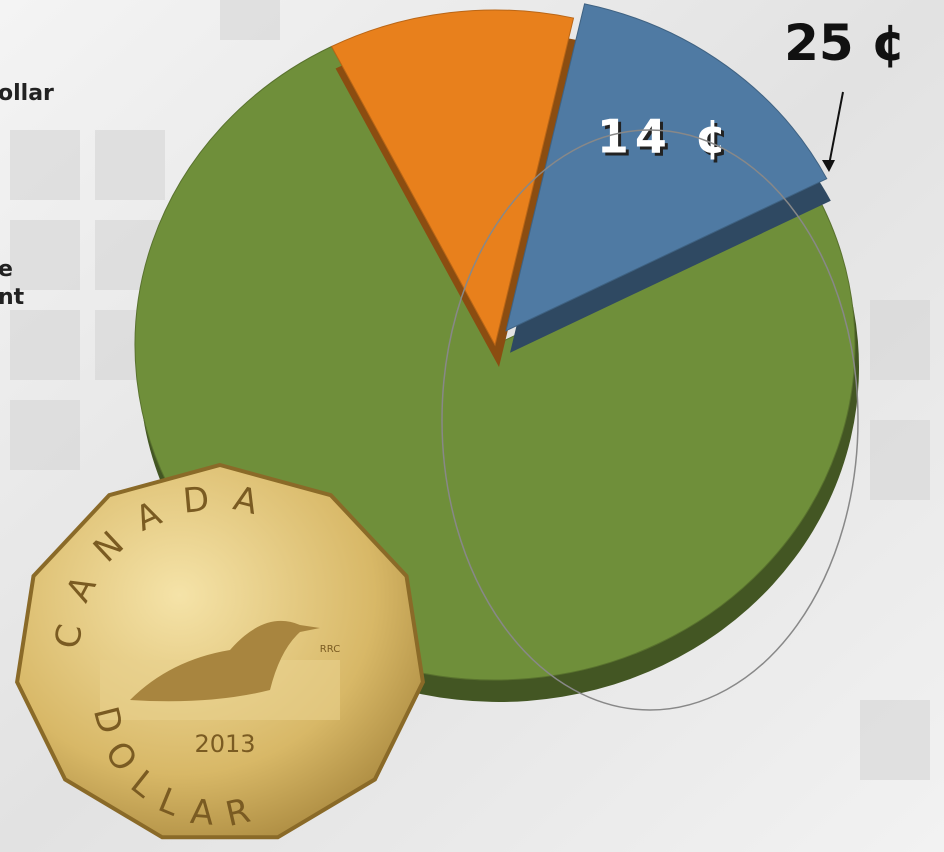 This screenshot has height=852, width=944. Describe the element at coordinates (330, 649) in the screenshot. I see `coin-mark: RRC` at that location.